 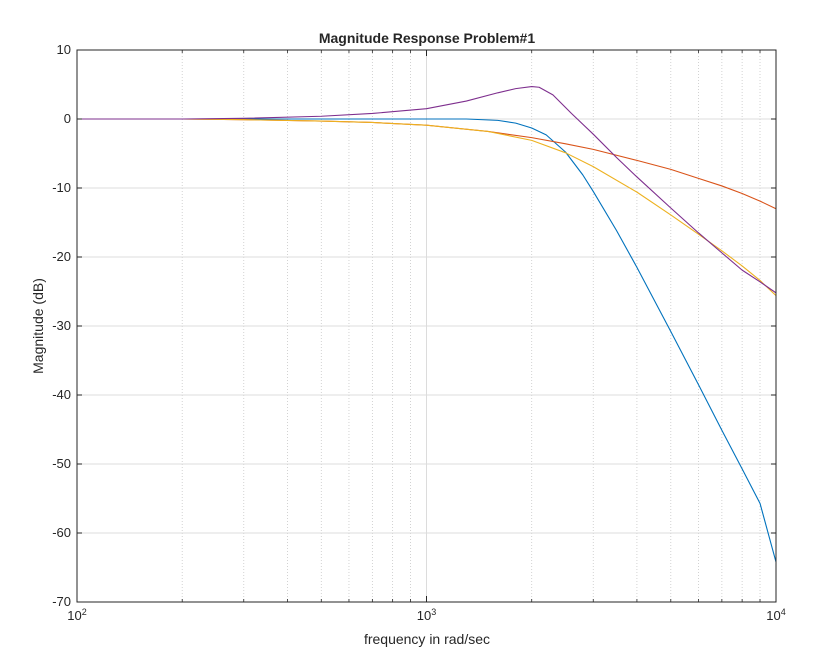 What do you see at coordinates (61, 463) in the screenshot?
I see `y-tick-label: -50` at bounding box center [61, 463].